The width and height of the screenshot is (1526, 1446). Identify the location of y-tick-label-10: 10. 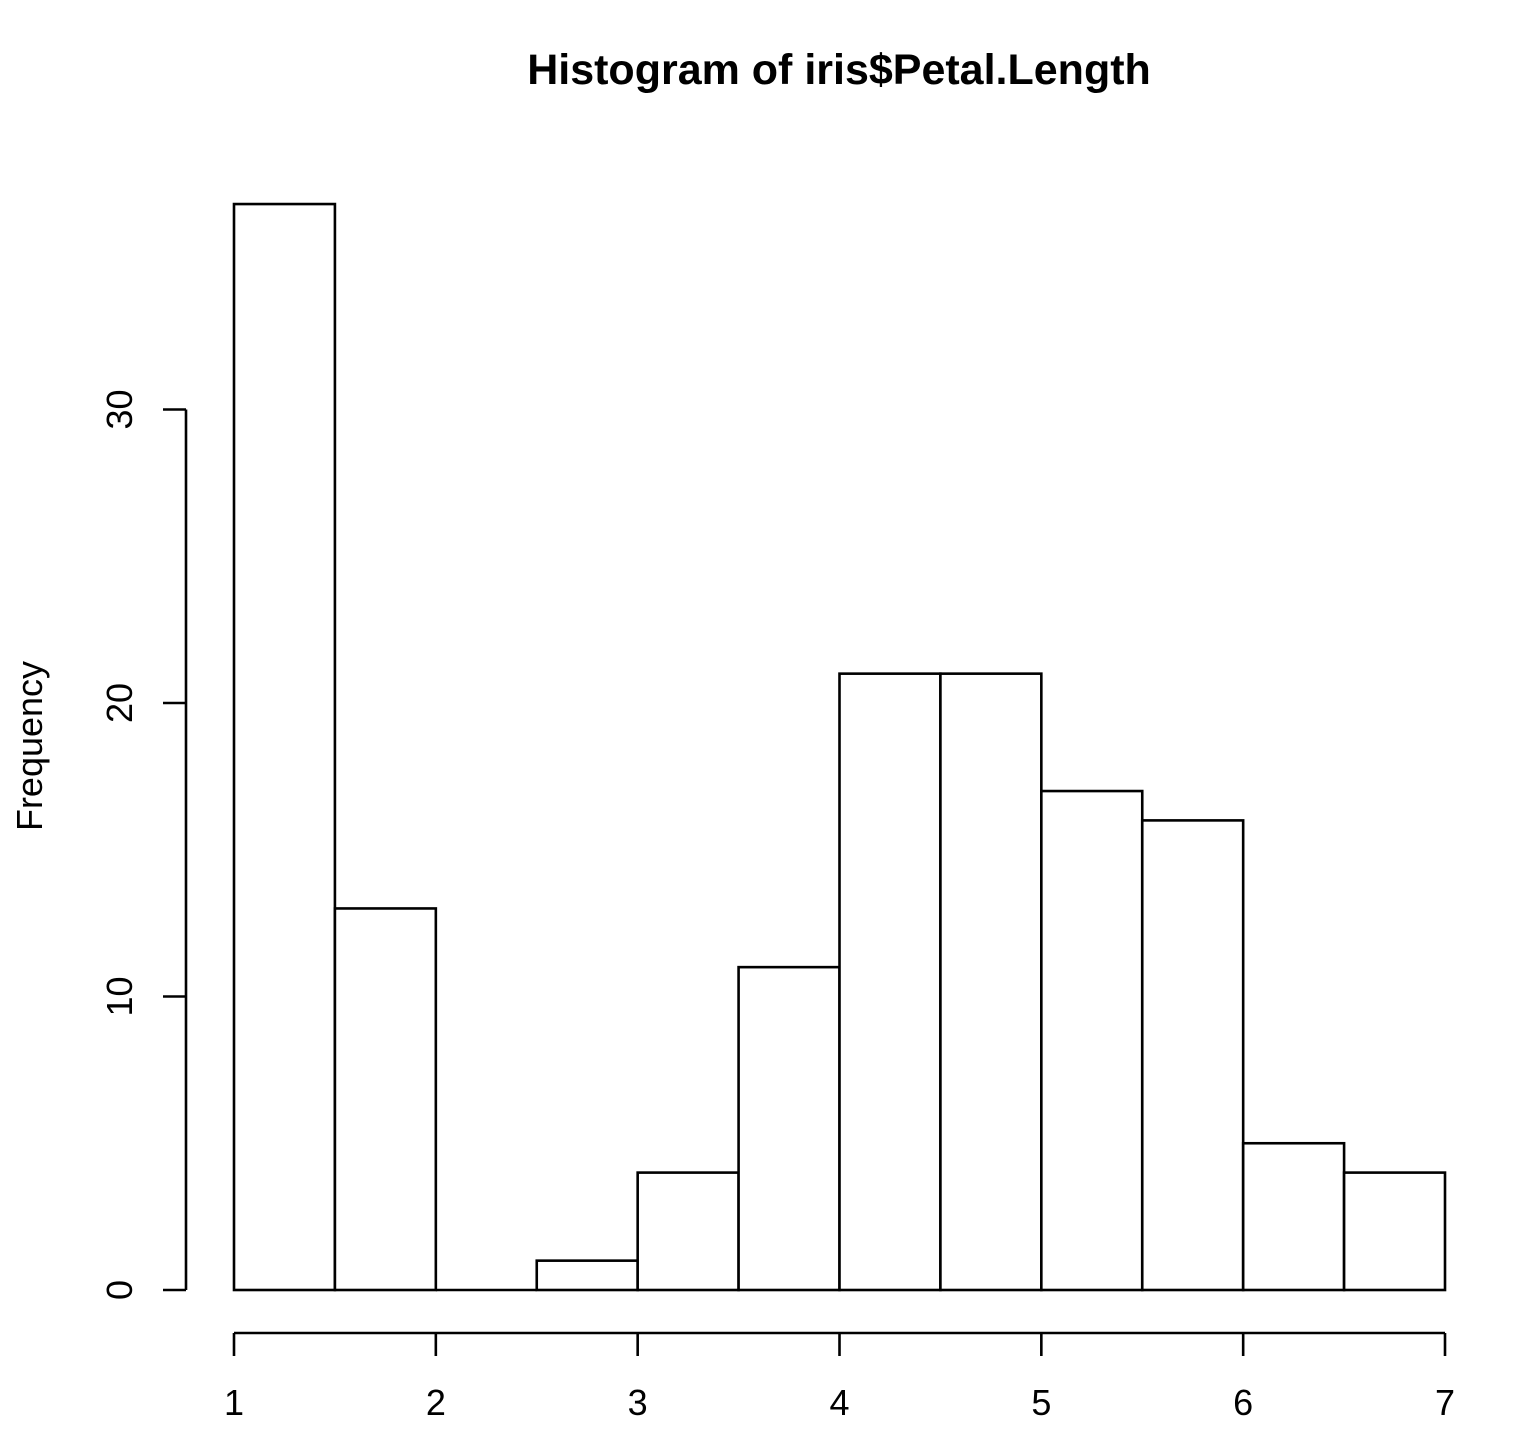
(119, 996).